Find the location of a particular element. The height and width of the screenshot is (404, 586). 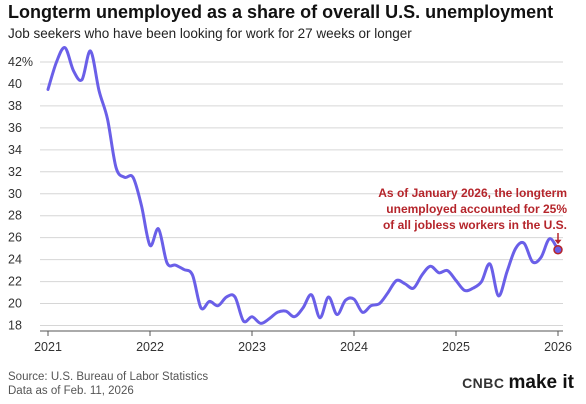

x-tick-label: 2023 is located at coordinates (252, 347).